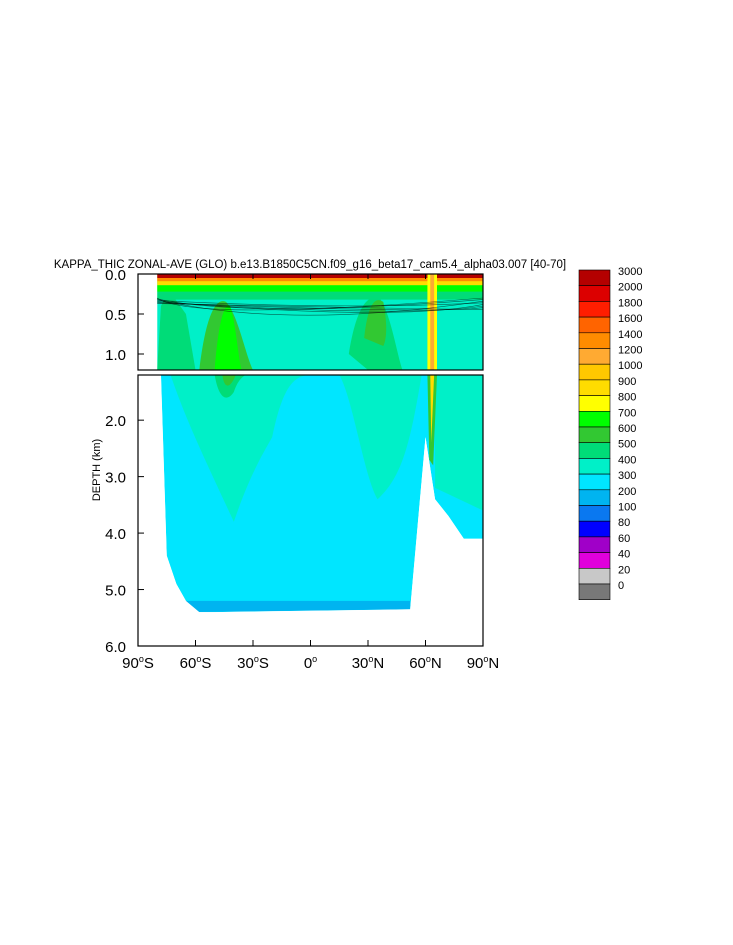 This screenshot has width=733, height=945. I want to click on y-tick-label: 1.0, so click(115, 355).